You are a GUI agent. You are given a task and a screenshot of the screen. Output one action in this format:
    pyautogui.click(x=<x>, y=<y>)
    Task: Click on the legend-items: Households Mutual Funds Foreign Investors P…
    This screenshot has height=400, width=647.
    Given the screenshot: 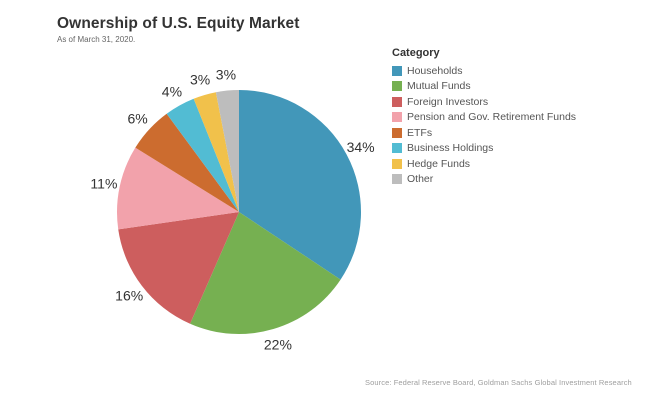 What is the action you would take?
    pyautogui.click(x=512, y=125)
    